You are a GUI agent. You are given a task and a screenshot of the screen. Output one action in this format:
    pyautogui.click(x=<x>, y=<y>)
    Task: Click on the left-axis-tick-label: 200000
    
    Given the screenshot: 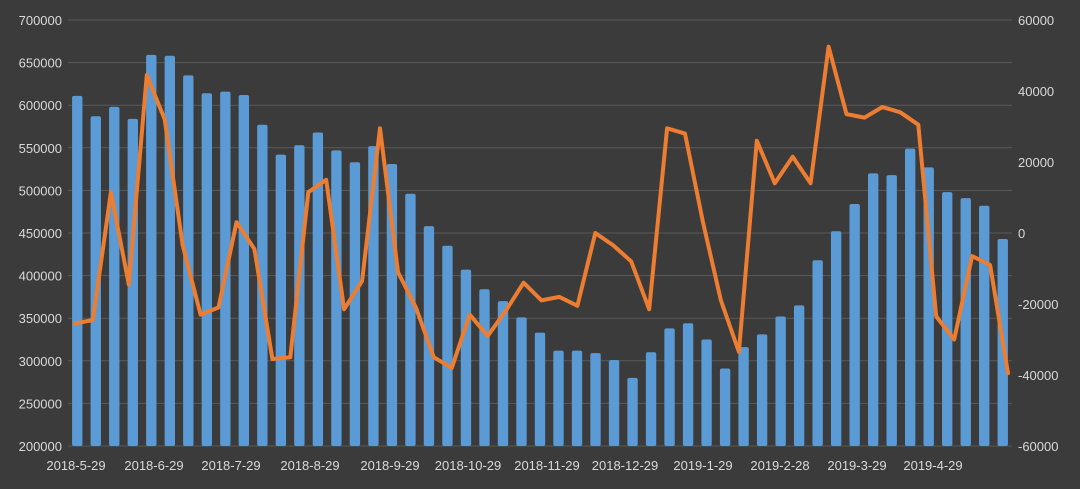 What is the action you would take?
    pyautogui.click(x=40, y=446)
    